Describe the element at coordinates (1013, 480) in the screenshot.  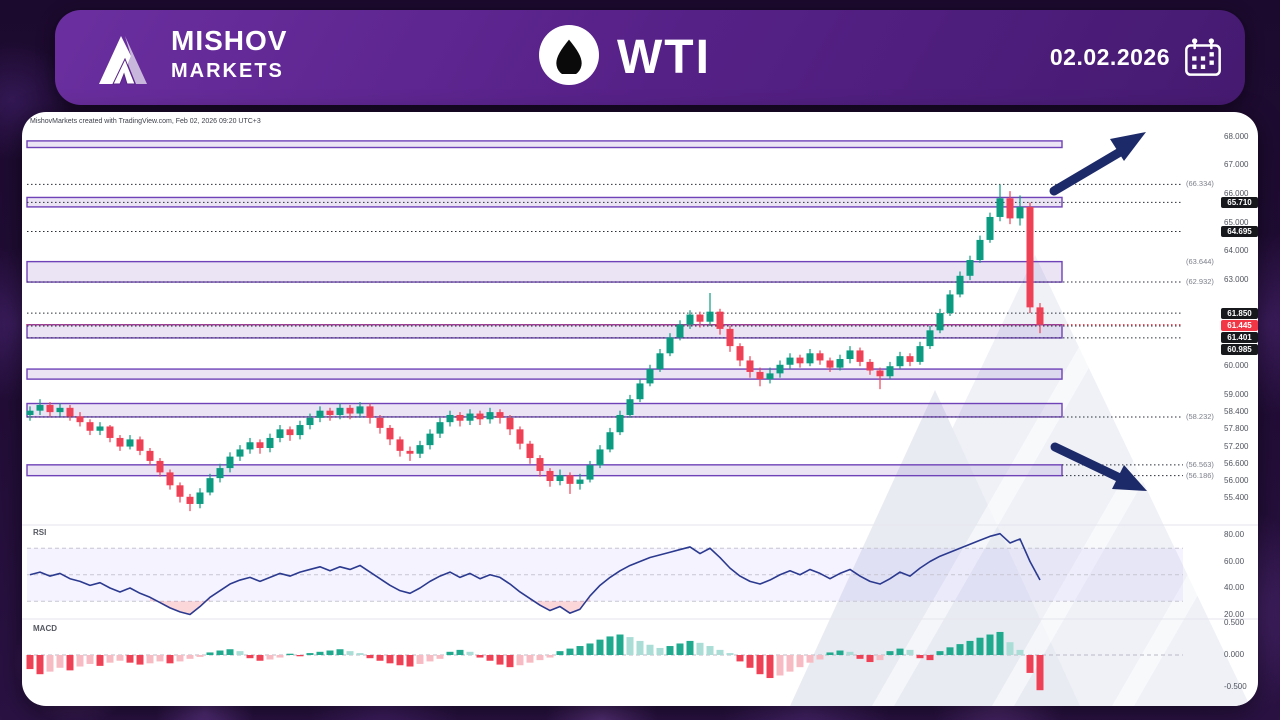
I see `watermark-stripe` at that location.